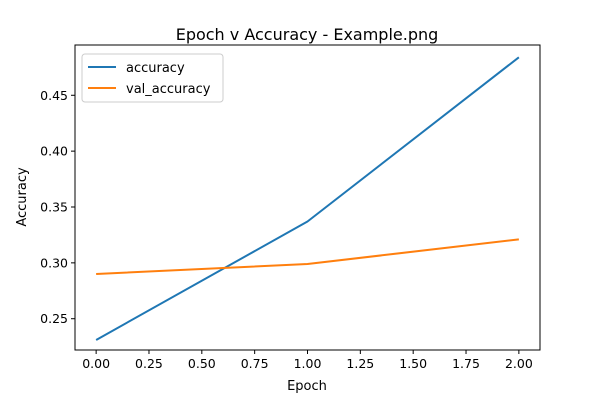  Describe the element at coordinates (413, 363) in the screenshot. I see `x-tick-label: 1.50` at that location.